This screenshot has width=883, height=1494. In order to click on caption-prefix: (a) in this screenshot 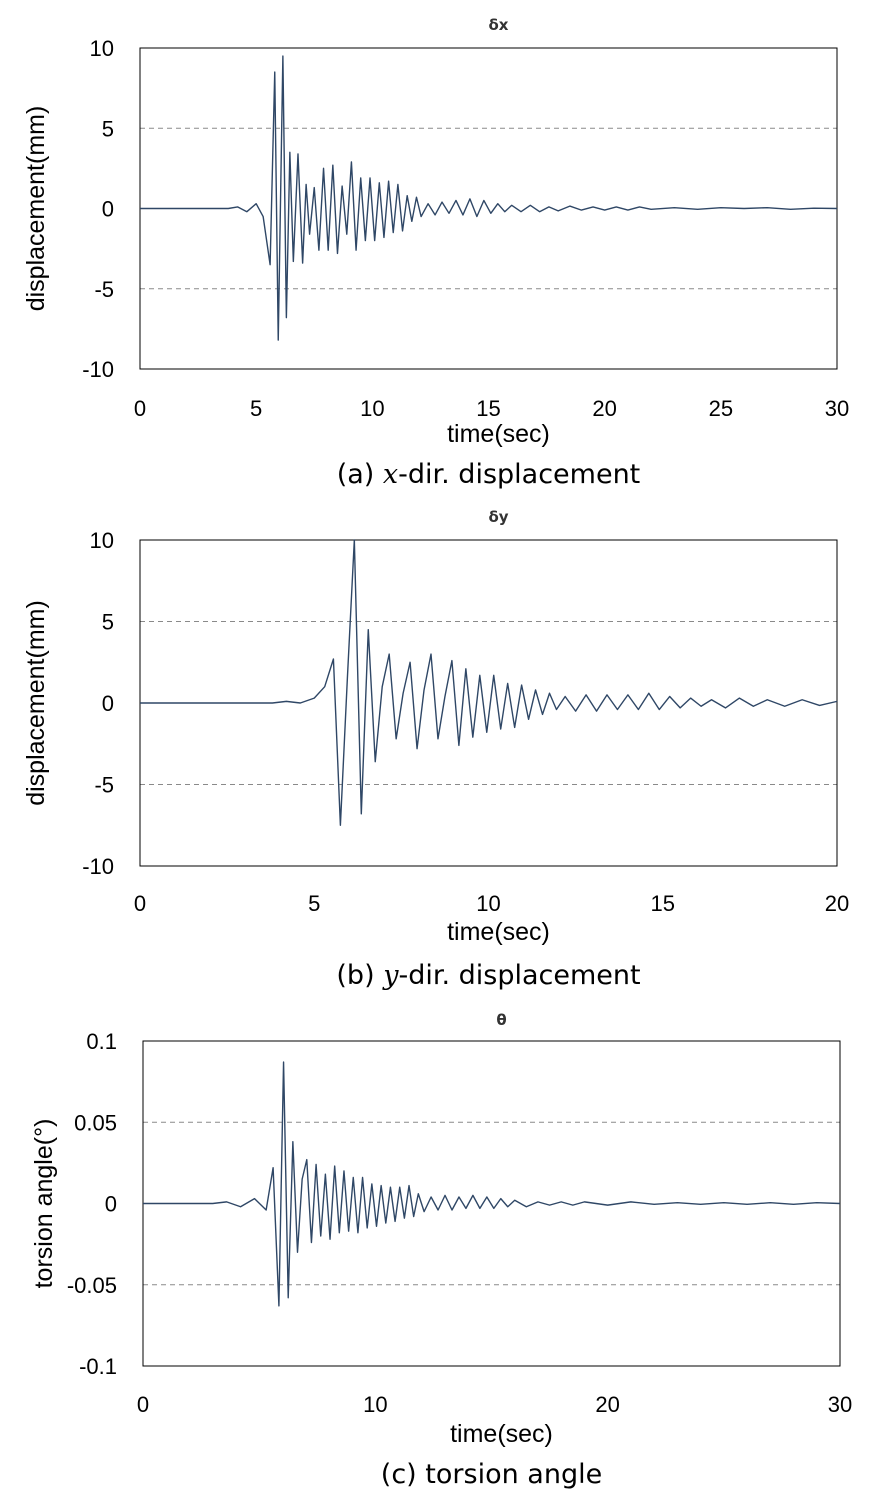, I will do `click(360, 474)`.